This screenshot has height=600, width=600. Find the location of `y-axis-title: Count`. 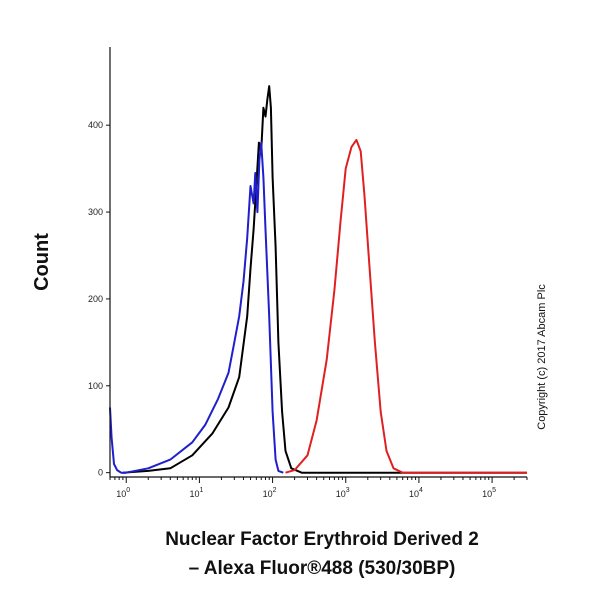

y-axis-title: Count is located at coordinates (42, 262).